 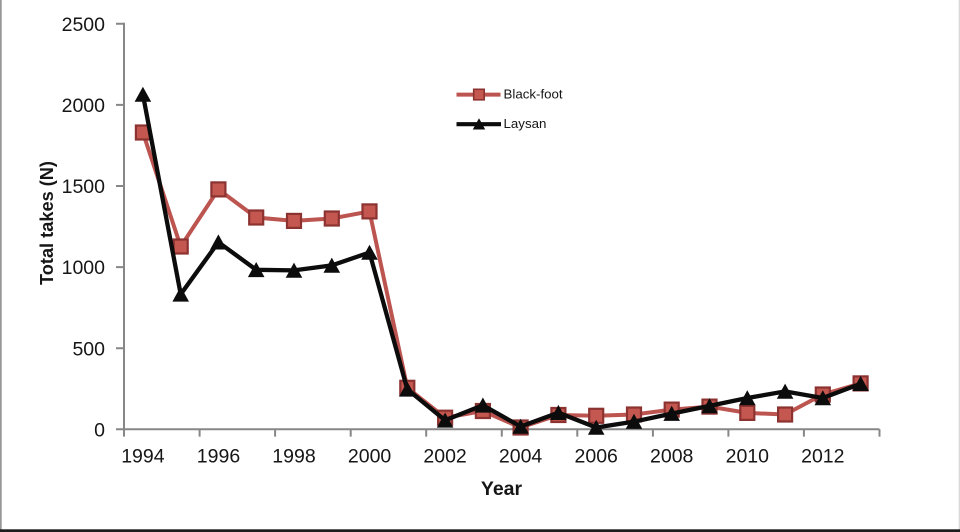 What do you see at coordinates (293, 457) in the screenshot?
I see `svg-text: 1998` at bounding box center [293, 457].